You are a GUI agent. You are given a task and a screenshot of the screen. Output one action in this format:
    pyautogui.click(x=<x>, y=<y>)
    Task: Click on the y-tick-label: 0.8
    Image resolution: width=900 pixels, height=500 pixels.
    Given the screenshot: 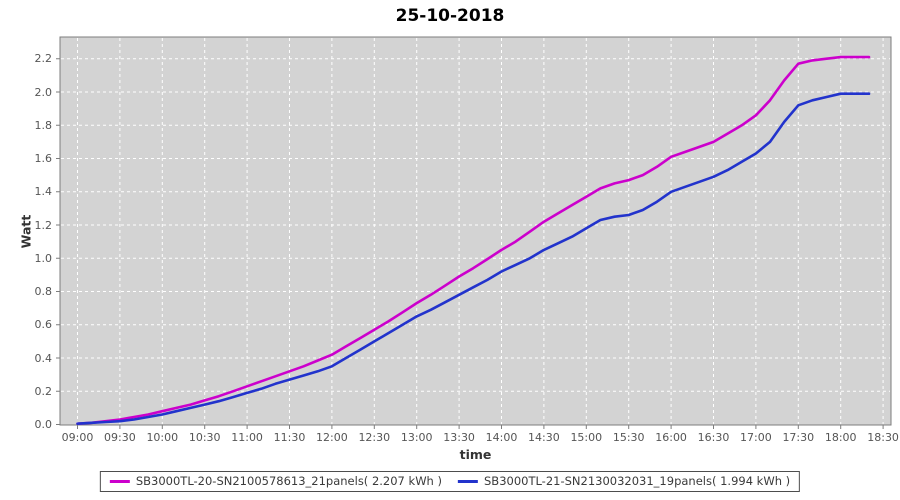 What is the action you would take?
    pyautogui.click(x=43, y=291)
    